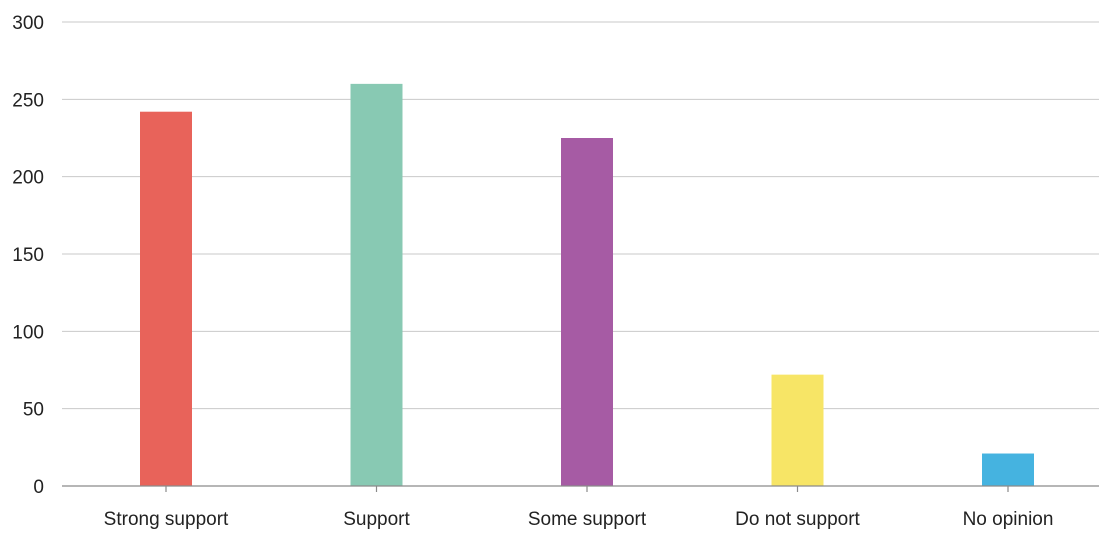 The width and height of the screenshot is (1099, 534). Describe the element at coordinates (376, 519) in the screenshot. I see `x-tick-label: Support` at that location.